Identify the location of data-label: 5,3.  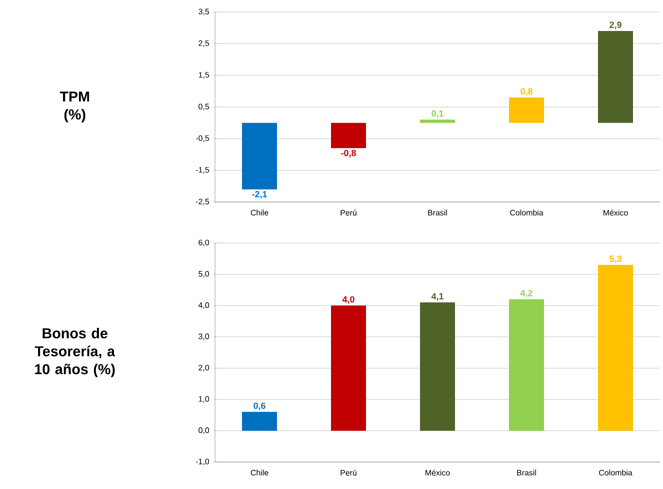
(616, 260).